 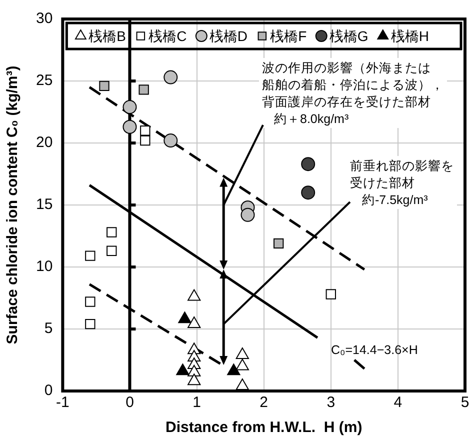 I want to click on x-axis-title: Distance from H.W.L. H (m), so click(x=264, y=427).